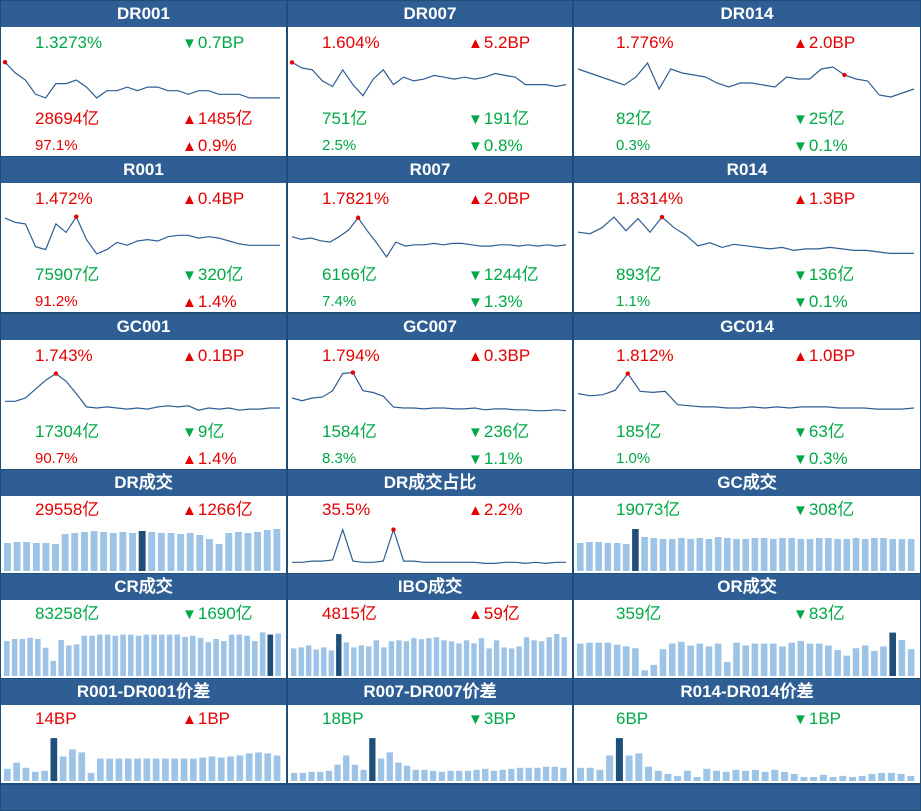  What do you see at coordinates (826, 118) in the screenshot?
I see `change-text: 25亿` at bounding box center [826, 118].